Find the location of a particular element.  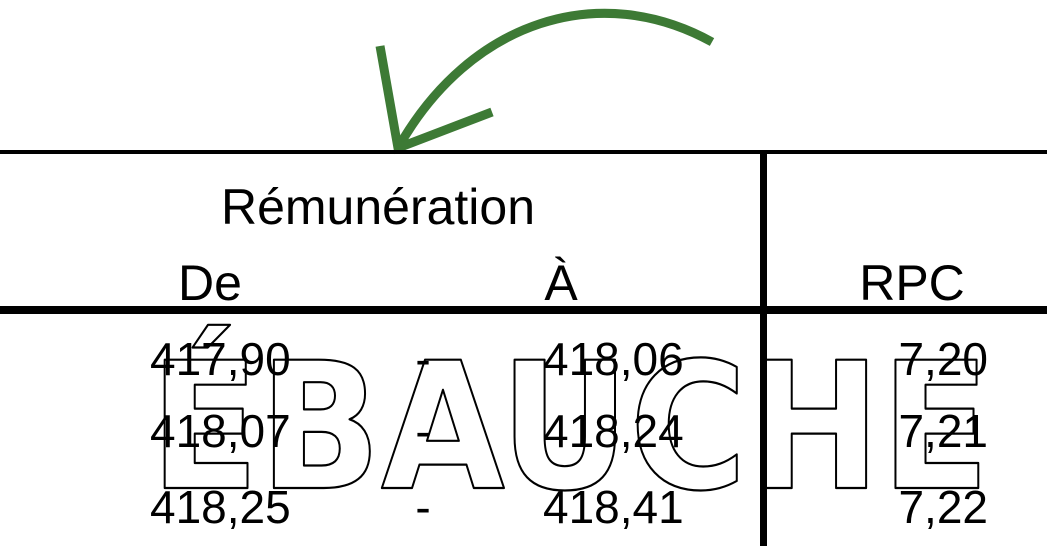

header-a: À is located at coordinates (561, 283).